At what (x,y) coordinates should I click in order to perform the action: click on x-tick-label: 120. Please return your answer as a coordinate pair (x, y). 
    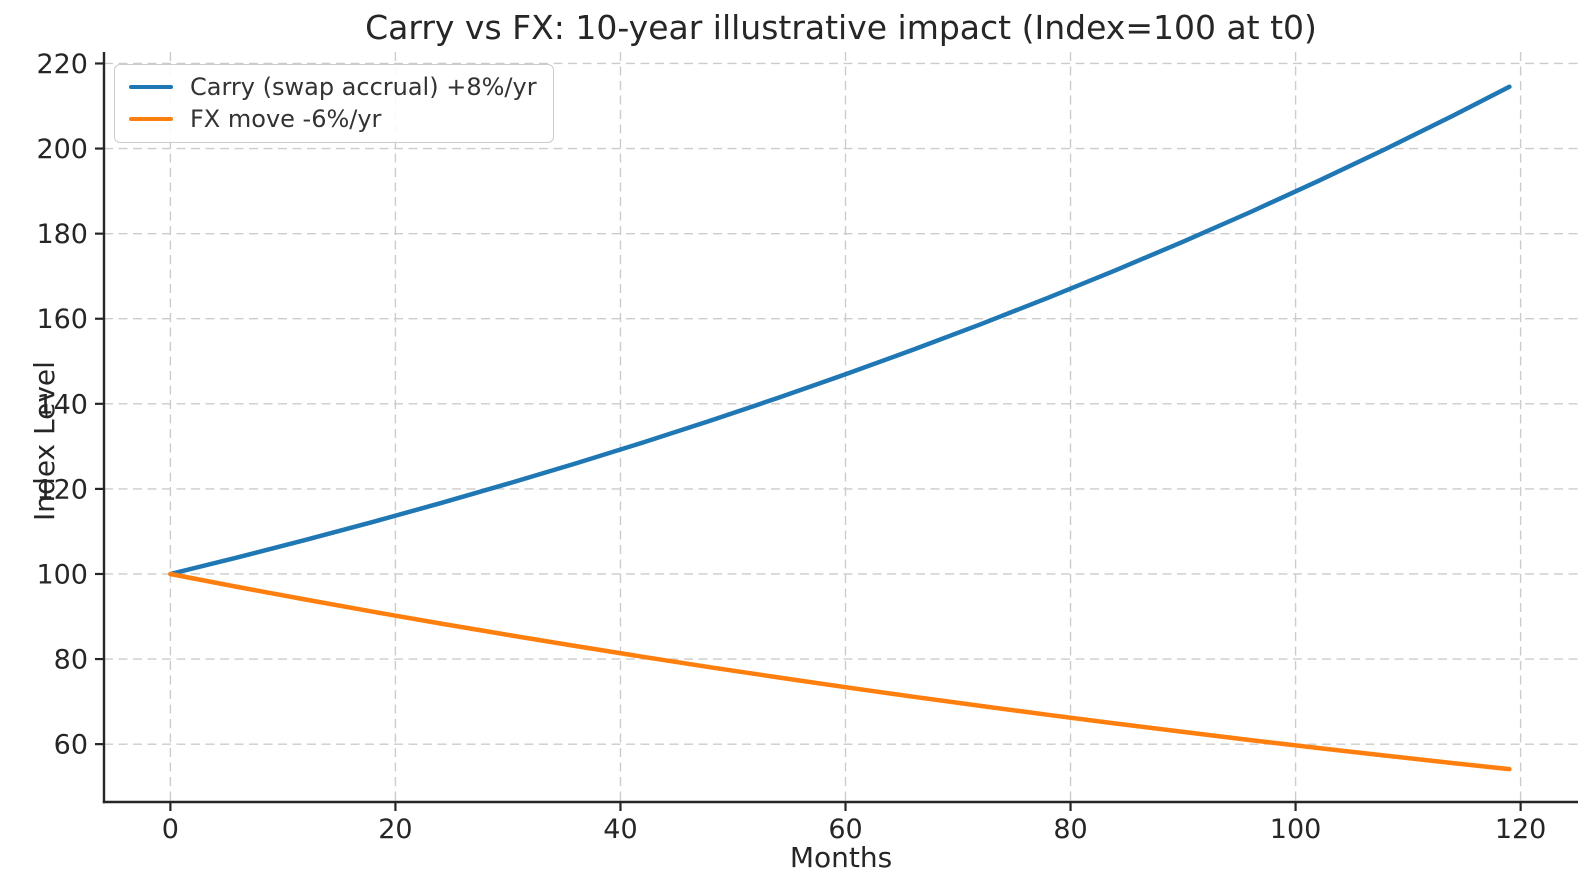
    Looking at the image, I should click on (1521, 829).